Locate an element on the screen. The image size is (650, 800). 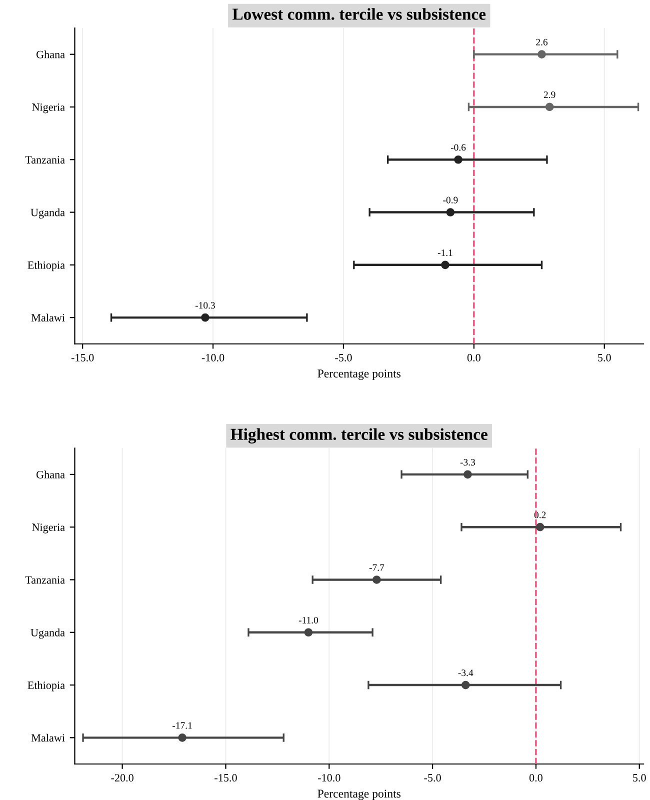
data-label: -11.0 is located at coordinates (308, 620).